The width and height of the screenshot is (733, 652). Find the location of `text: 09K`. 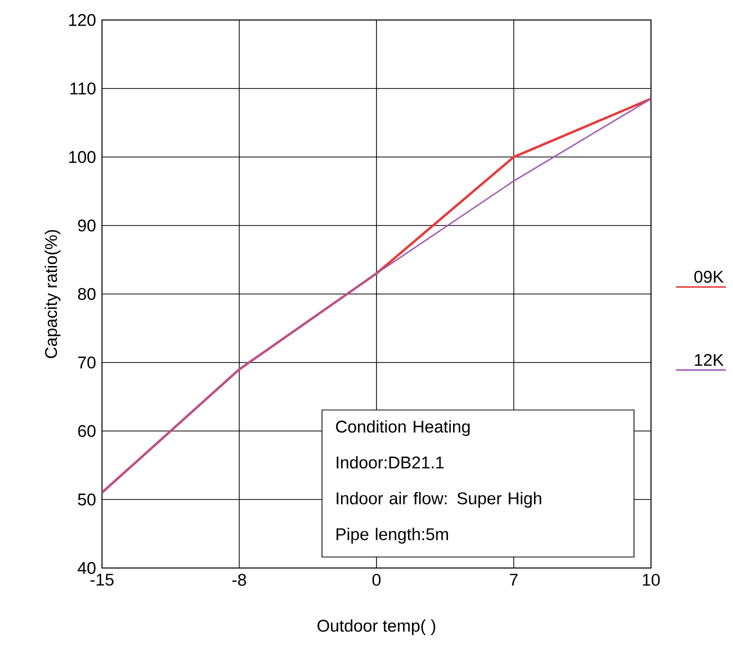

text: 09K is located at coordinates (709, 276).